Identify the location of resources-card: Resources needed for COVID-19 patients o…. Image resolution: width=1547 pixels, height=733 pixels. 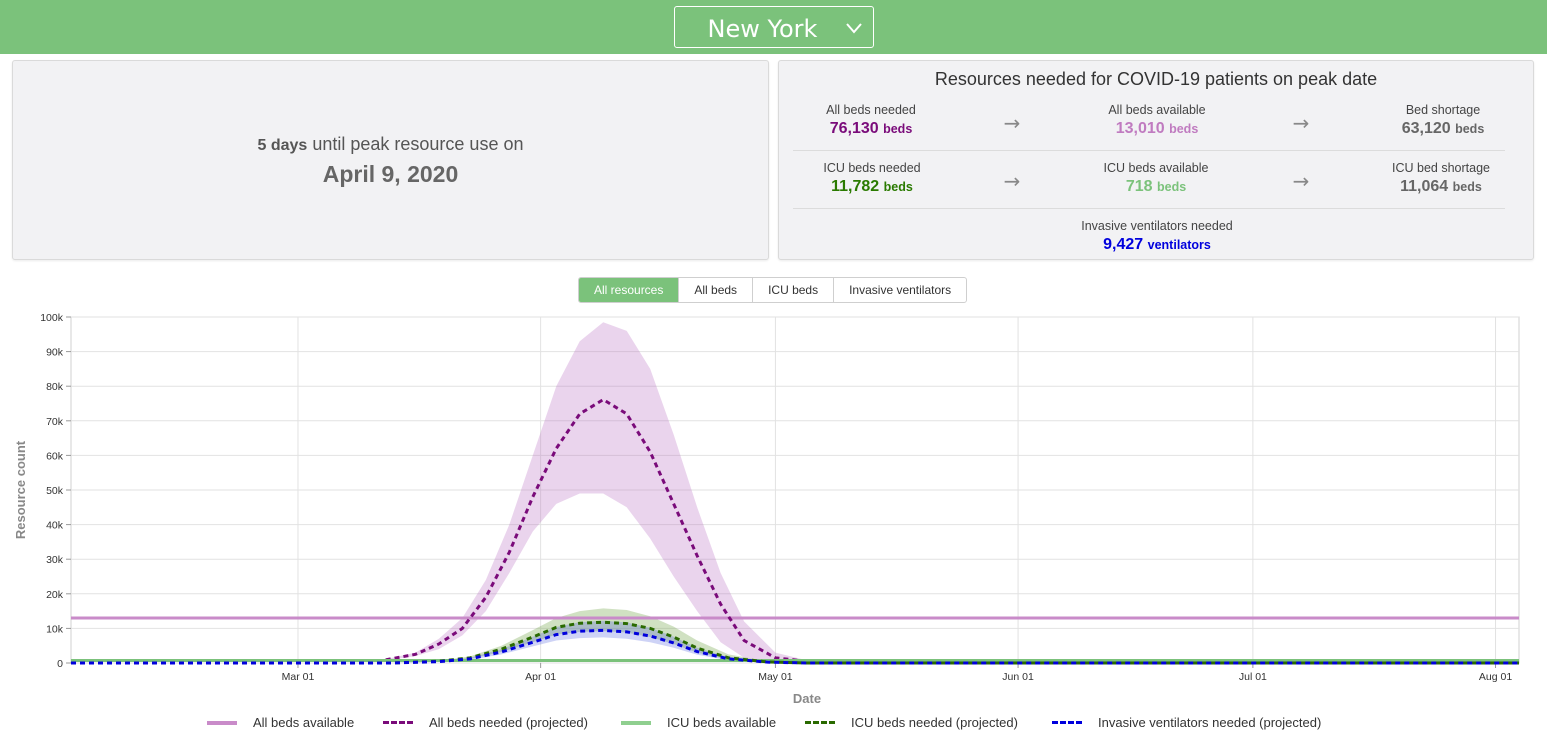
(1156, 160).